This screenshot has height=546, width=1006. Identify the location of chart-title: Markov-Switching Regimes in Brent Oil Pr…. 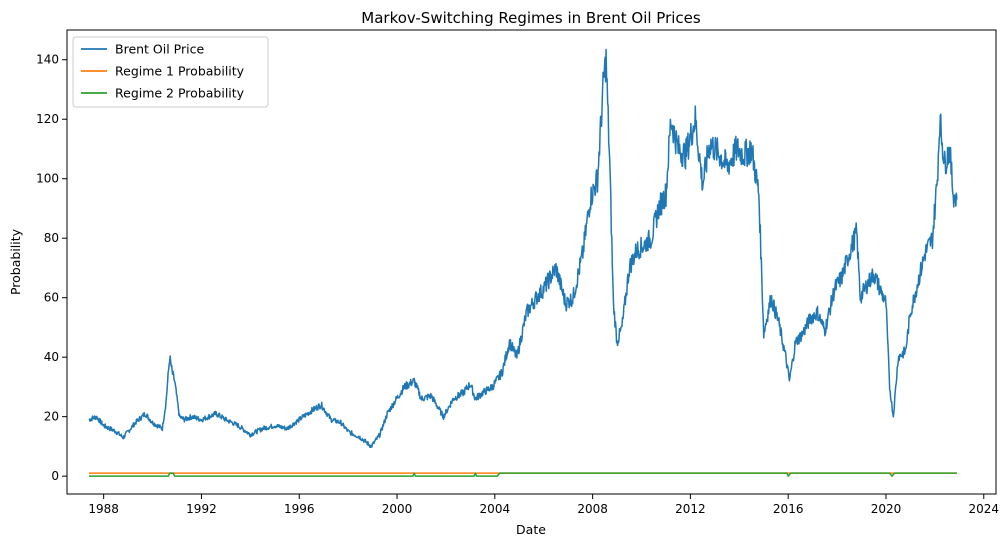
(531, 18).